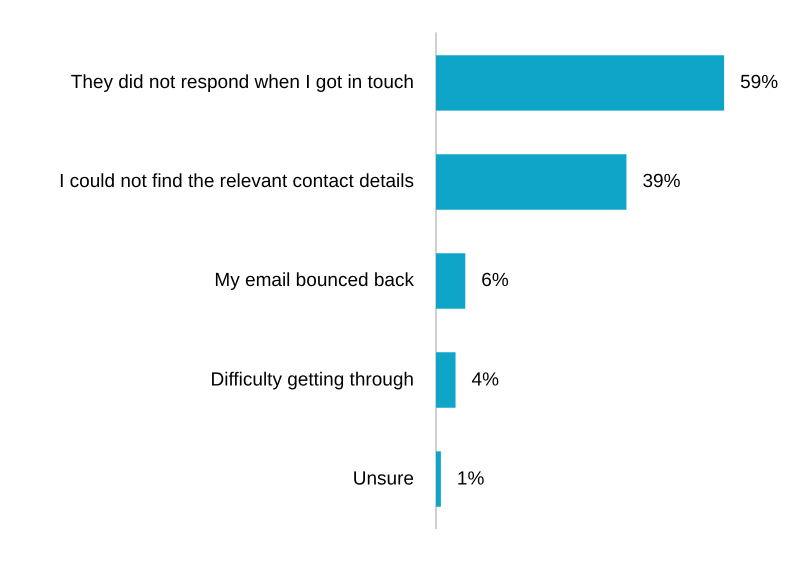 The width and height of the screenshot is (789, 562). What do you see at coordinates (661, 181) in the screenshot?
I see `data-label: 39%` at bounding box center [661, 181].